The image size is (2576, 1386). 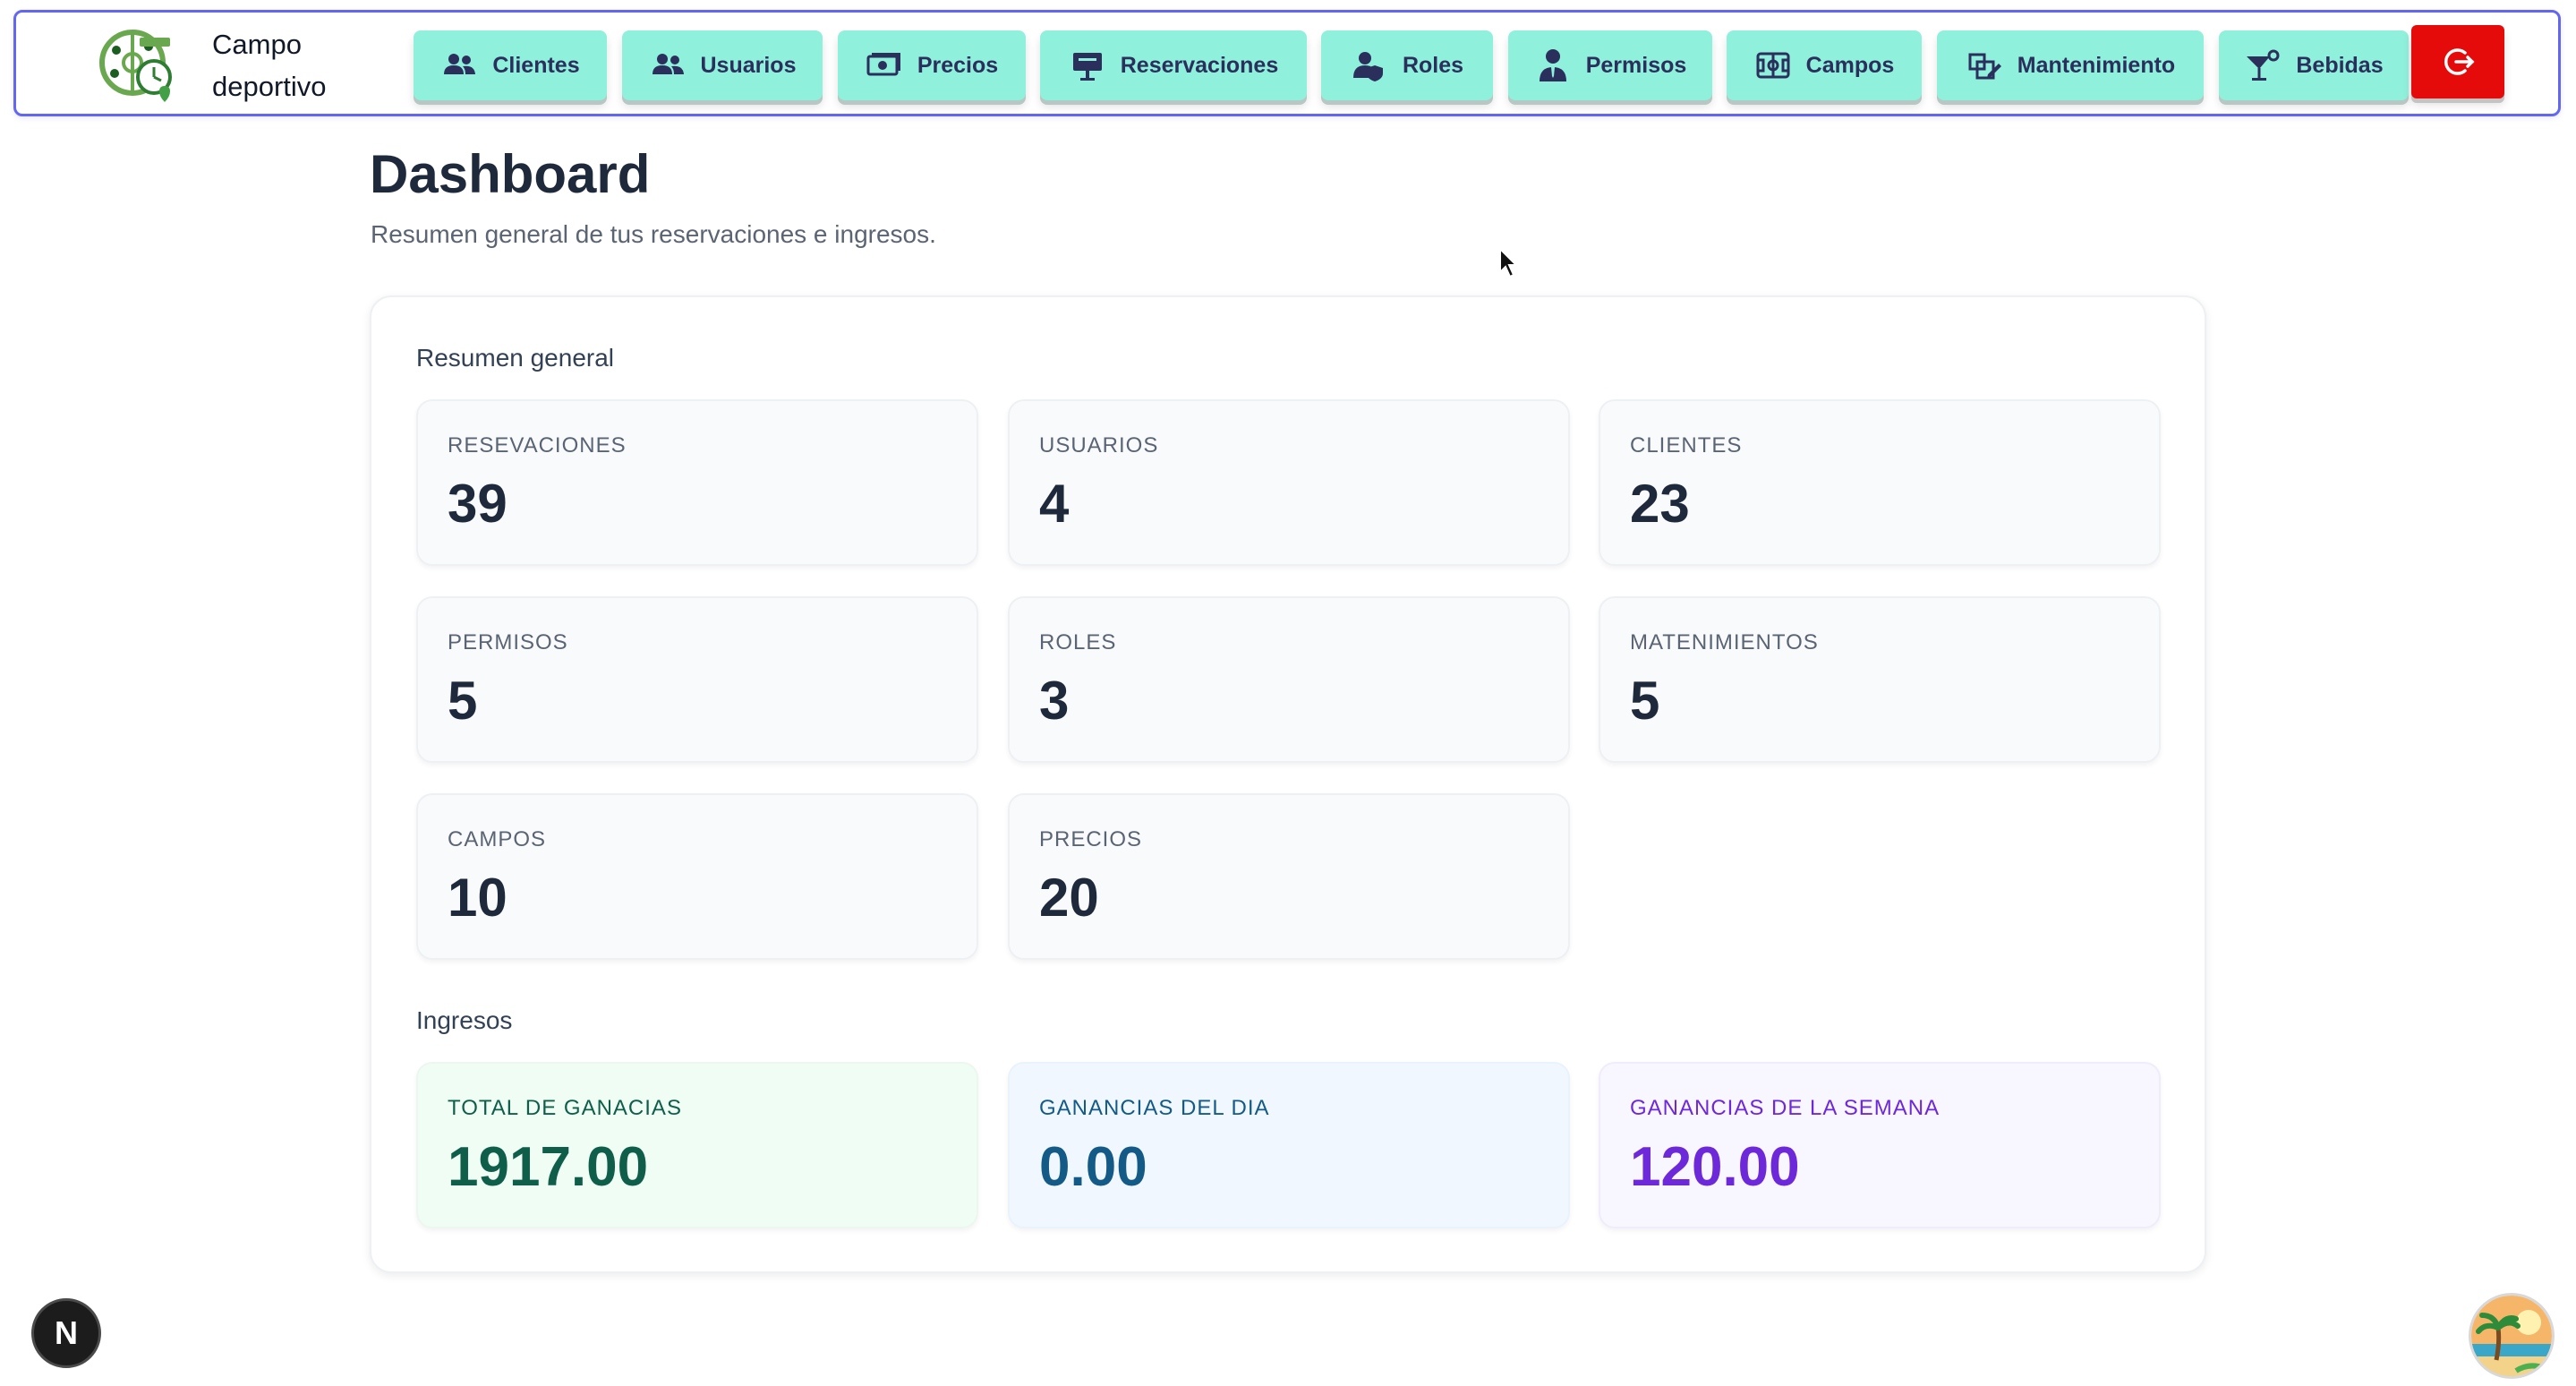 I want to click on nav-label: Campos, so click(x=1850, y=65).